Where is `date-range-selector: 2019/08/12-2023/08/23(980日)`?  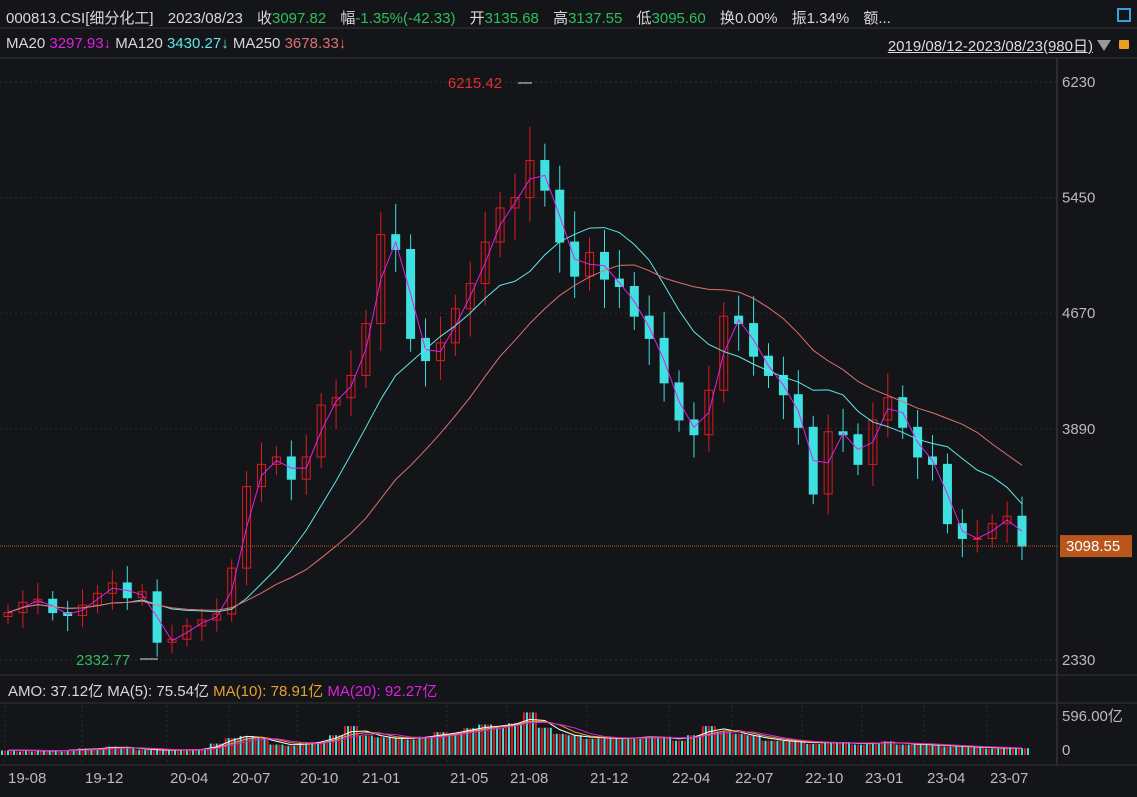 date-range-selector: 2019/08/12-2023/08/23(980日) is located at coordinates (990, 46).